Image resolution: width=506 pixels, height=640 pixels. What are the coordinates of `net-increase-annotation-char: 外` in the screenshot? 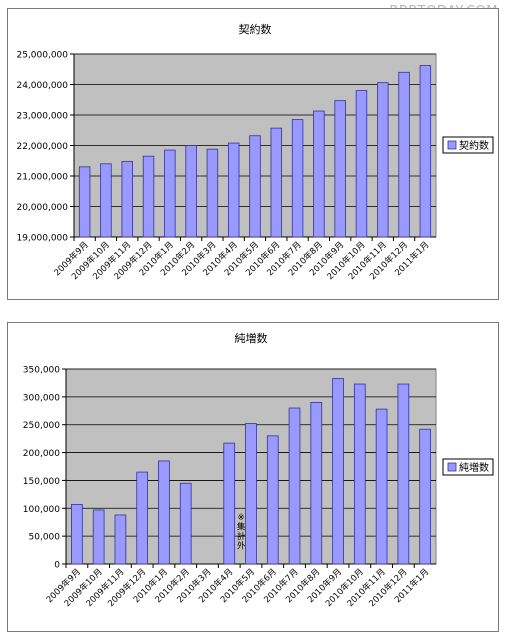 It's located at (241, 546).